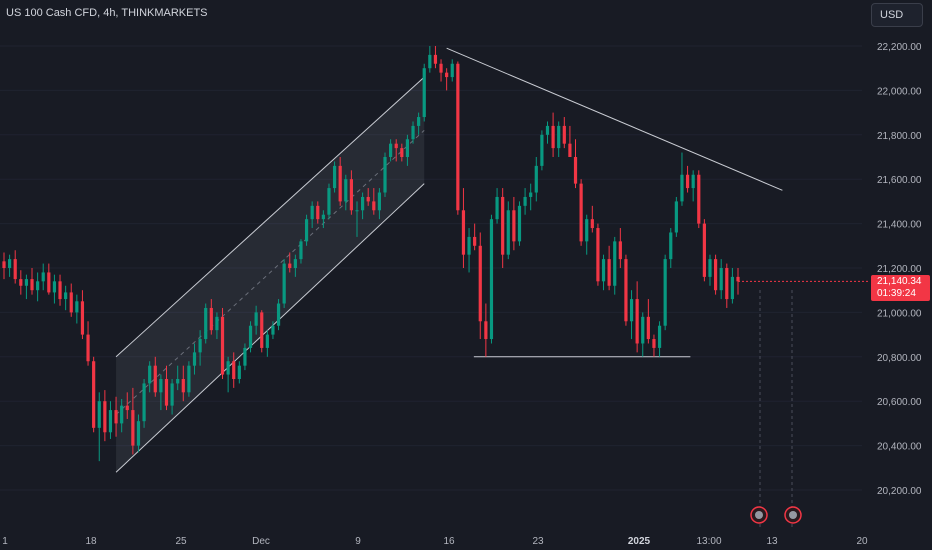  Describe the element at coordinates (896, 293) in the screenshot. I see `bar-countdown: 01:39:24` at that location.